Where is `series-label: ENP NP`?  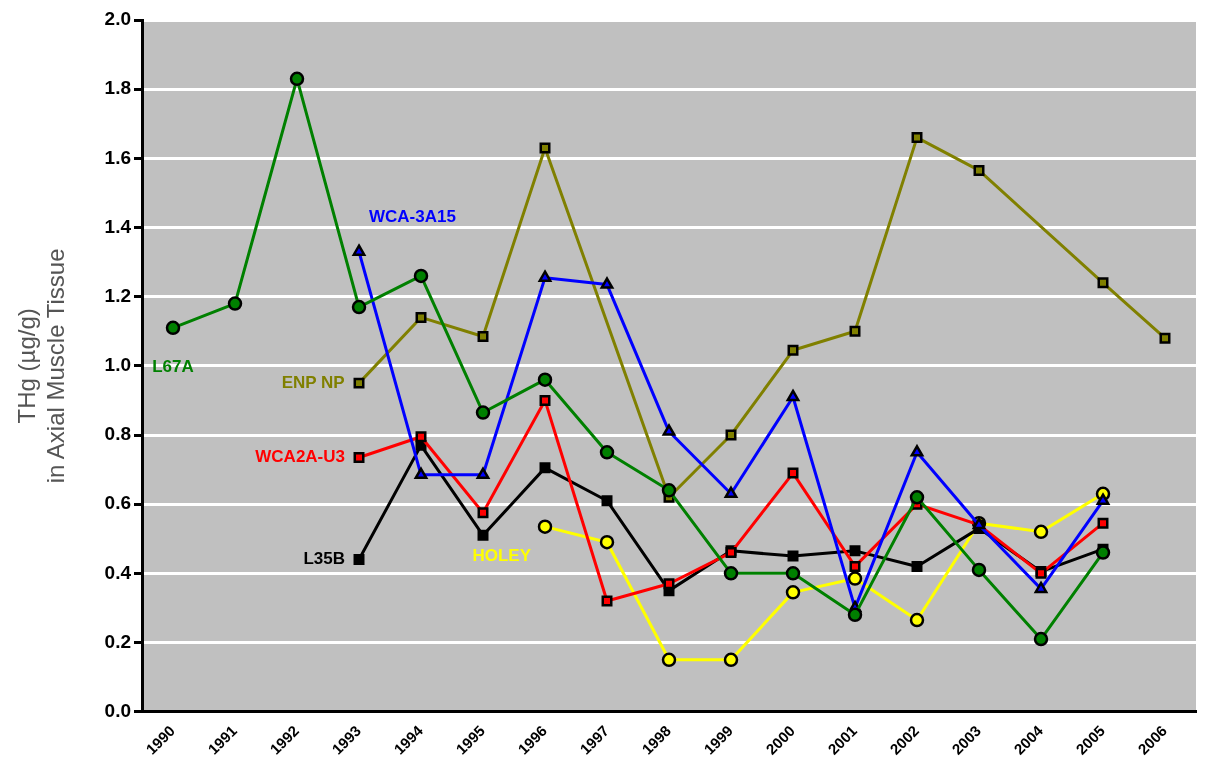
series-label: ENP NP is located at coordinates (313, 382).